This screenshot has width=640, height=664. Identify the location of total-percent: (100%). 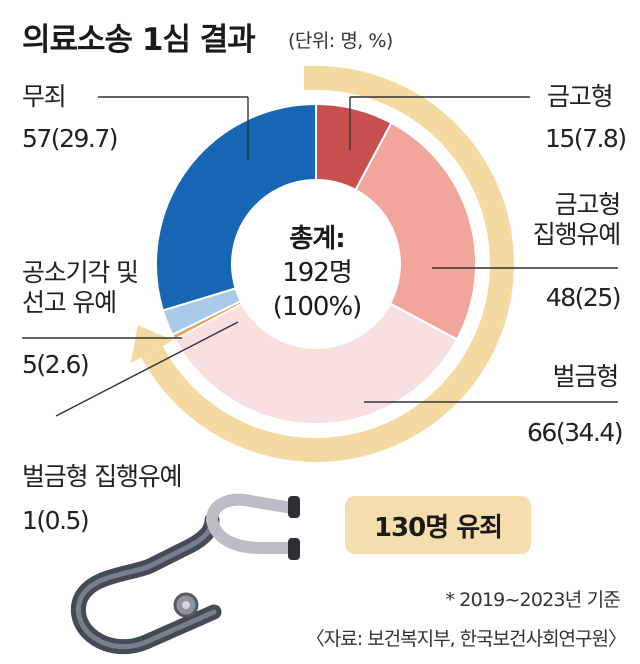
(317, 307).